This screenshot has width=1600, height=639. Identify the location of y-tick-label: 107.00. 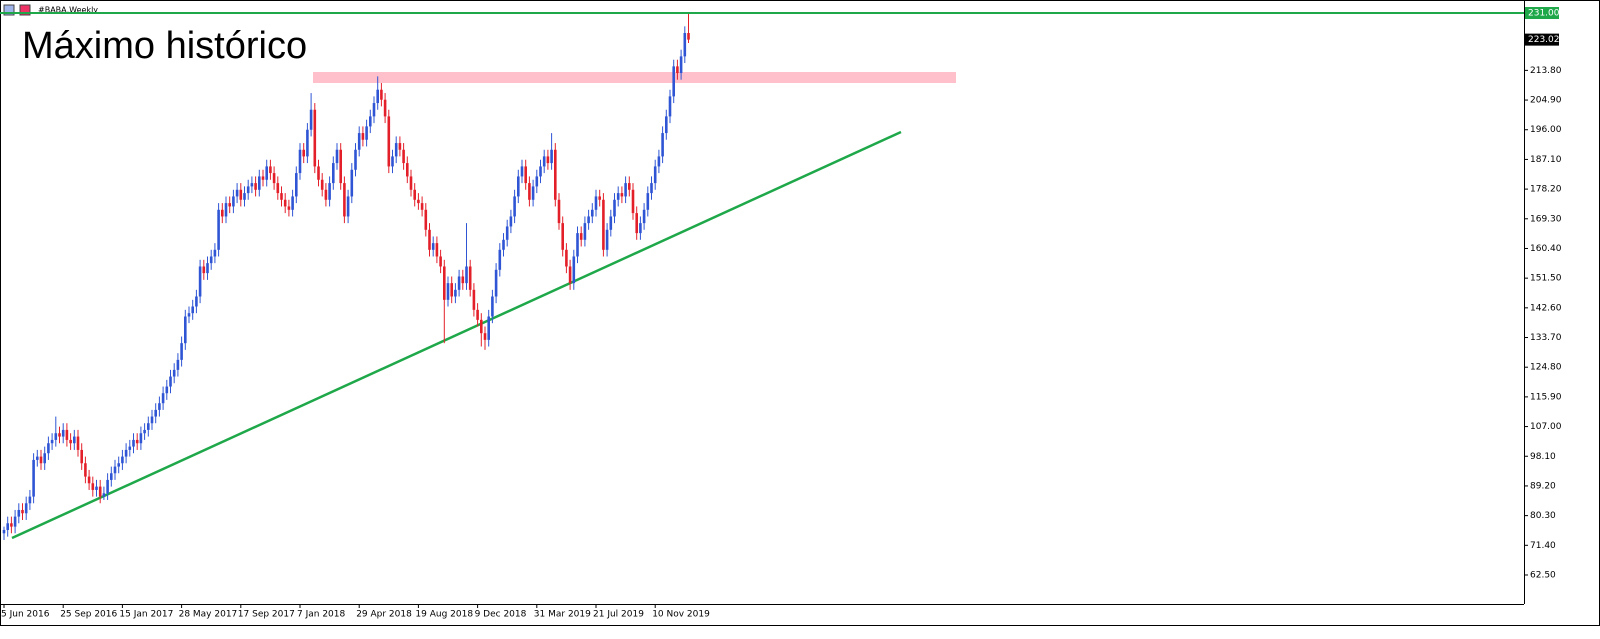
(1546, 427).